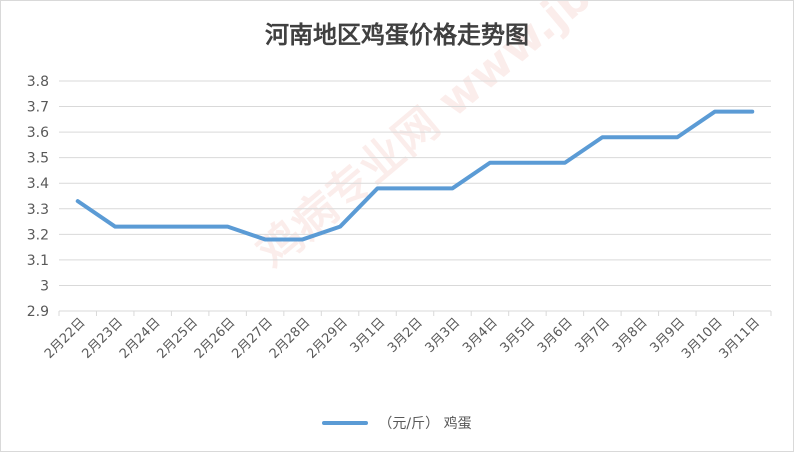 The width and height of the screenshot is (794, 452). I want to click on x-tick-label: 3月6日, so click(555, 335).